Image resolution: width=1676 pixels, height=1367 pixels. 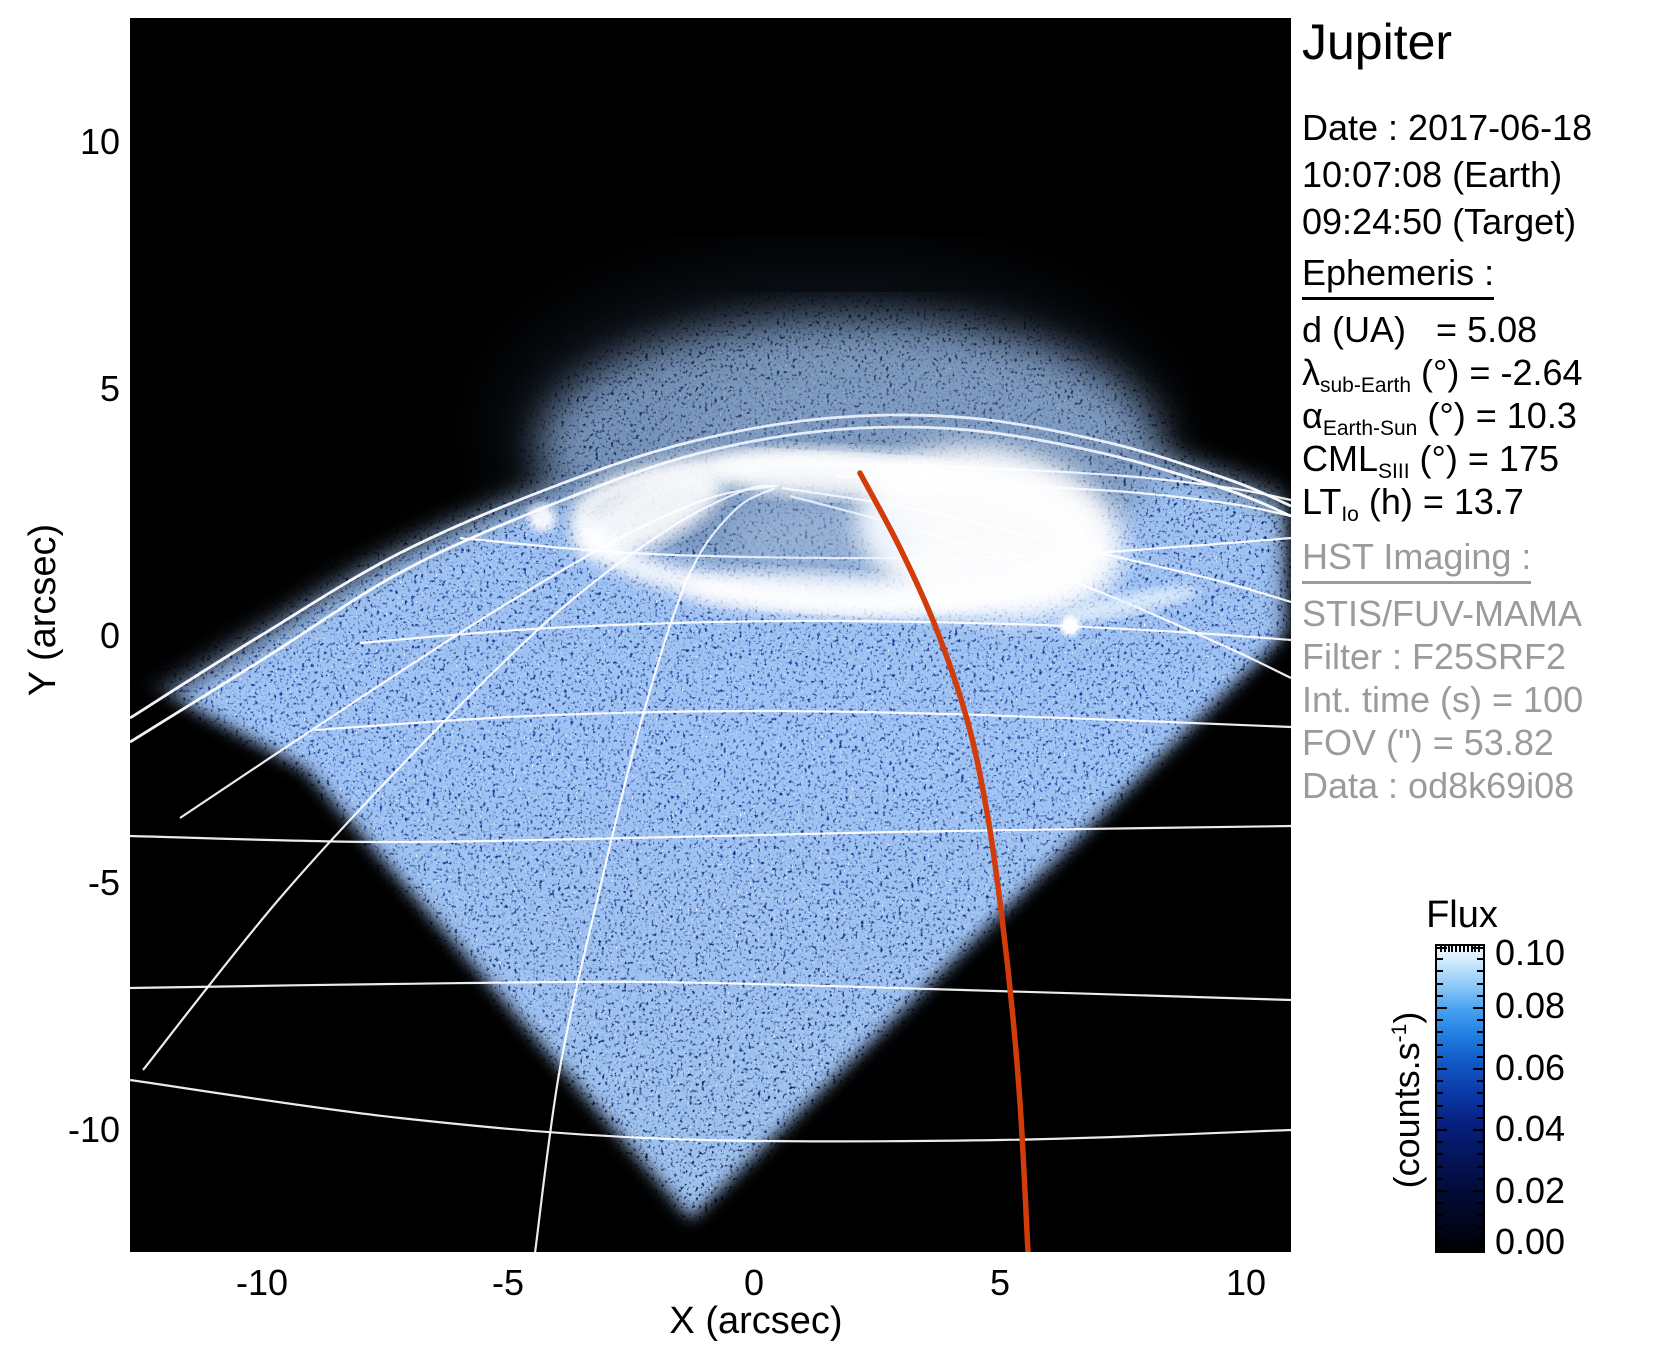 What do you see at coordinates (1447, 127) in the screenshot?
I see `date-line: Date : 2017-06-18` at bounding box center [1447, 127].